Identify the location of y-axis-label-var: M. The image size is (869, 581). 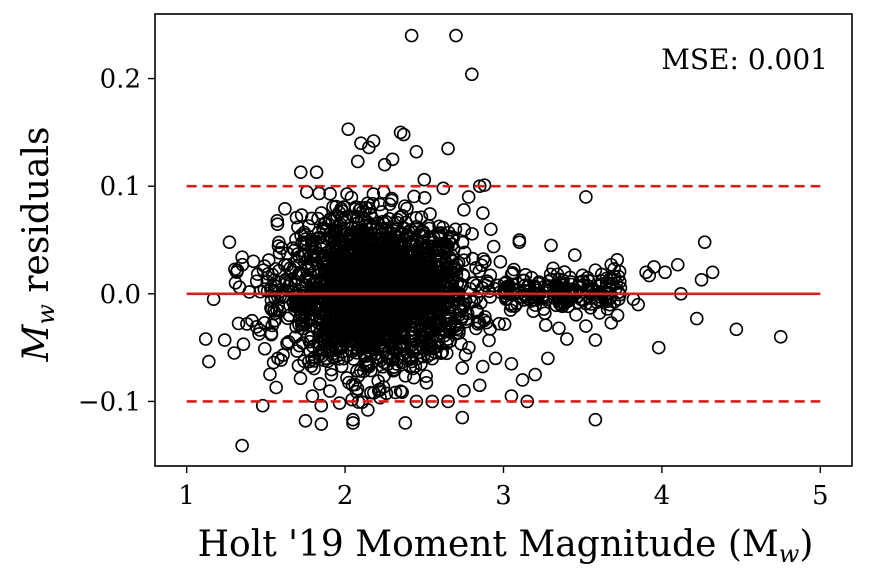
(36, 343).